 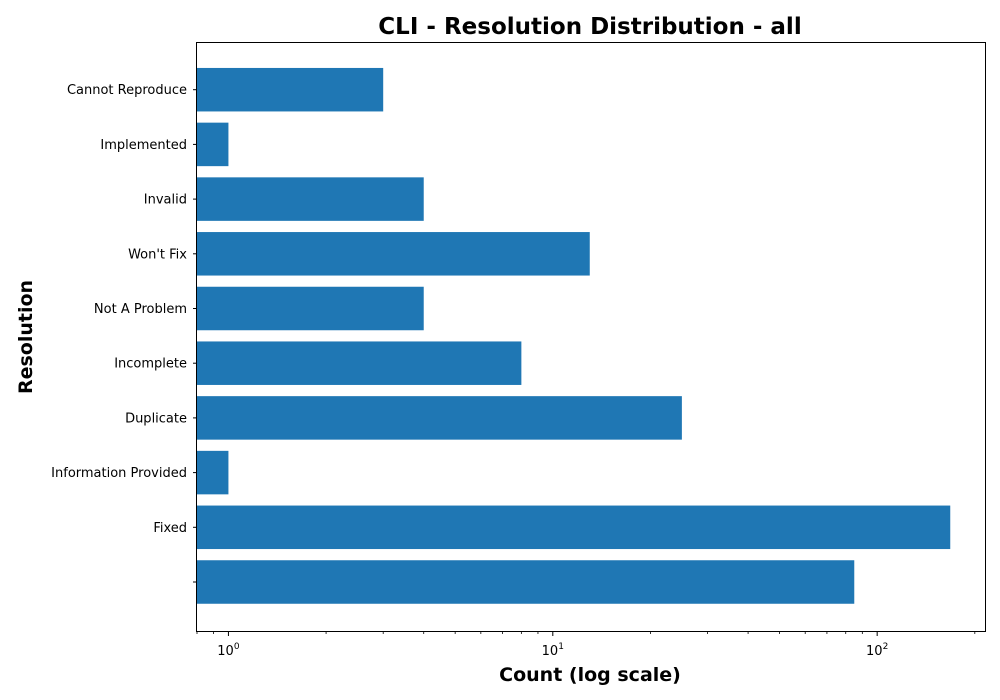 I want to click on y-axis-label: Resolution, so click(x=26, y=337).